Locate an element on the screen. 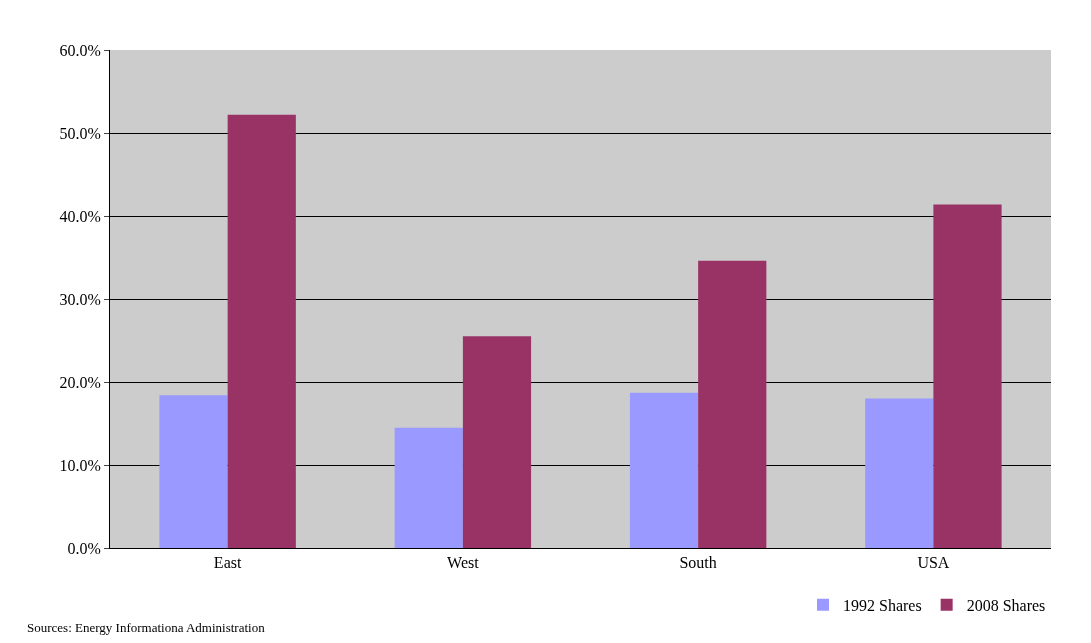 The height and width of the screenshot is (643, 1091). y-tick-label: 20.0% is located at coordinates (80, 382).